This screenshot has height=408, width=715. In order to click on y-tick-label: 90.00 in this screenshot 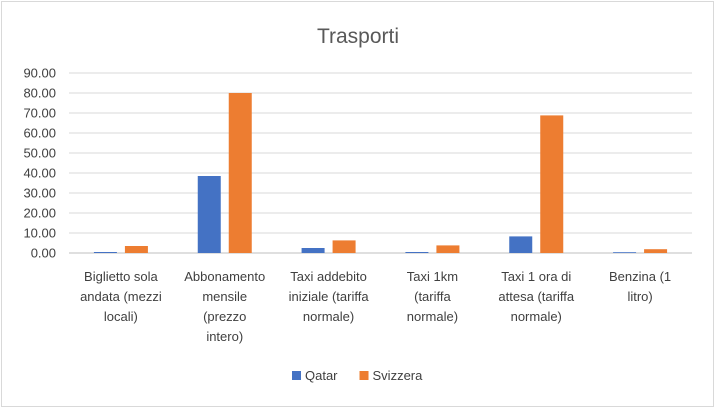, I will do `click(39, 73)`.